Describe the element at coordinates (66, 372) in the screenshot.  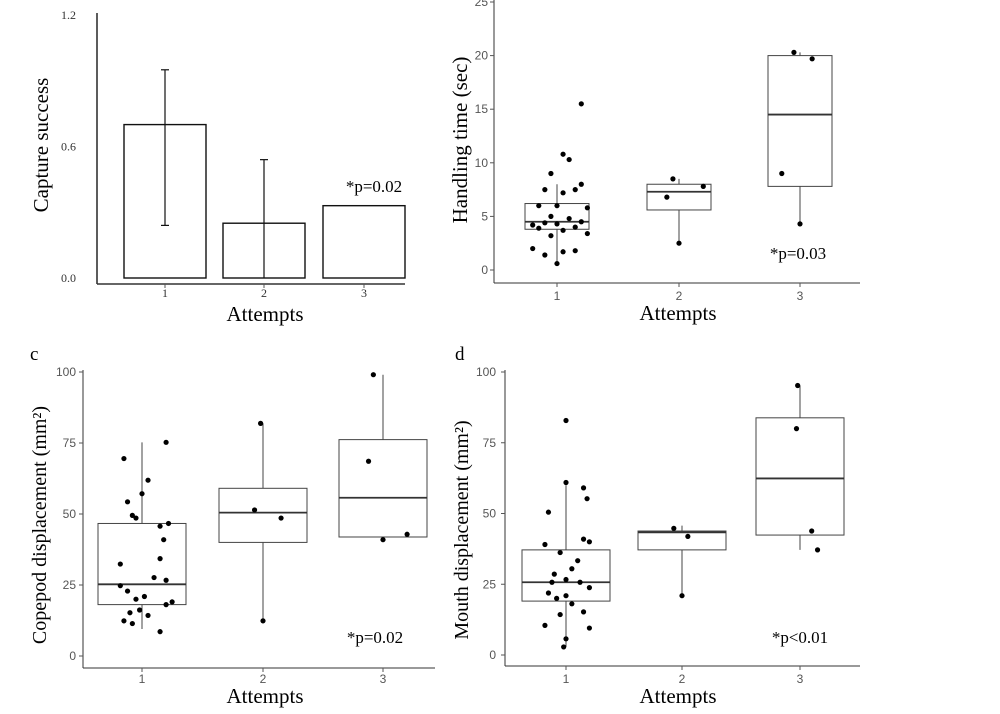
I see `y-tick-label: 100` at that location.